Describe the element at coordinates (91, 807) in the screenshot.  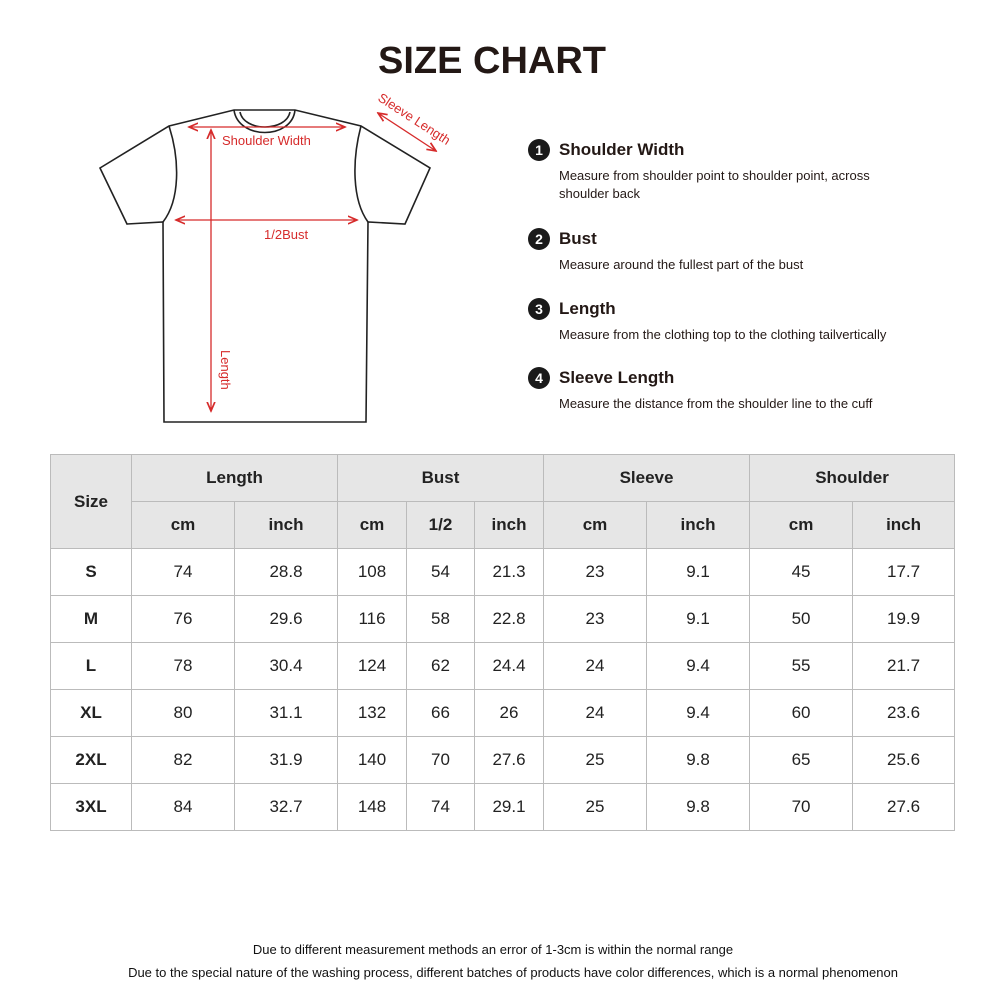
I see `size-cell: 3XL` at that location.